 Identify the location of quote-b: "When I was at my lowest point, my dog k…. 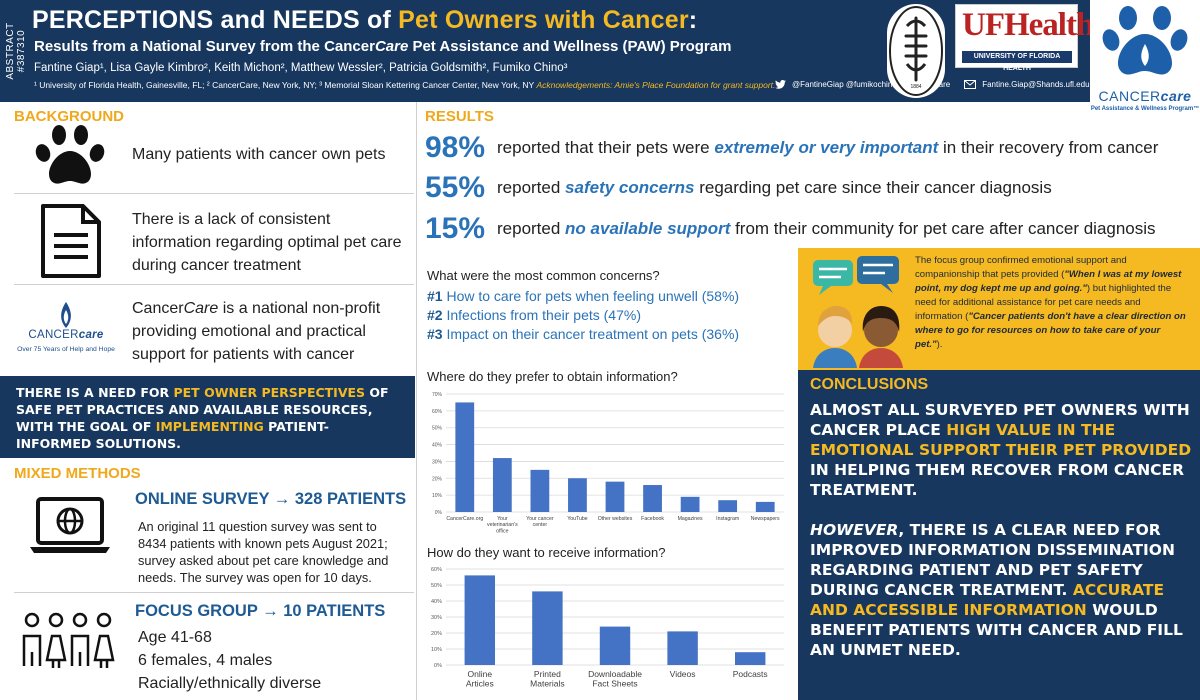
(1048, 281).